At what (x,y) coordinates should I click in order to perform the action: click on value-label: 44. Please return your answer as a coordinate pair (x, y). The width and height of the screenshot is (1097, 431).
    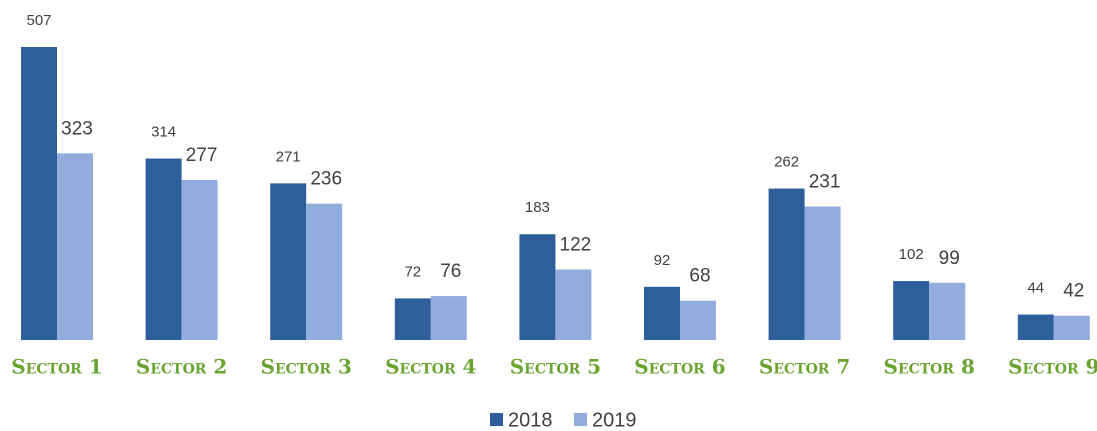
    Looking at the image, I should click on (1035, 288).